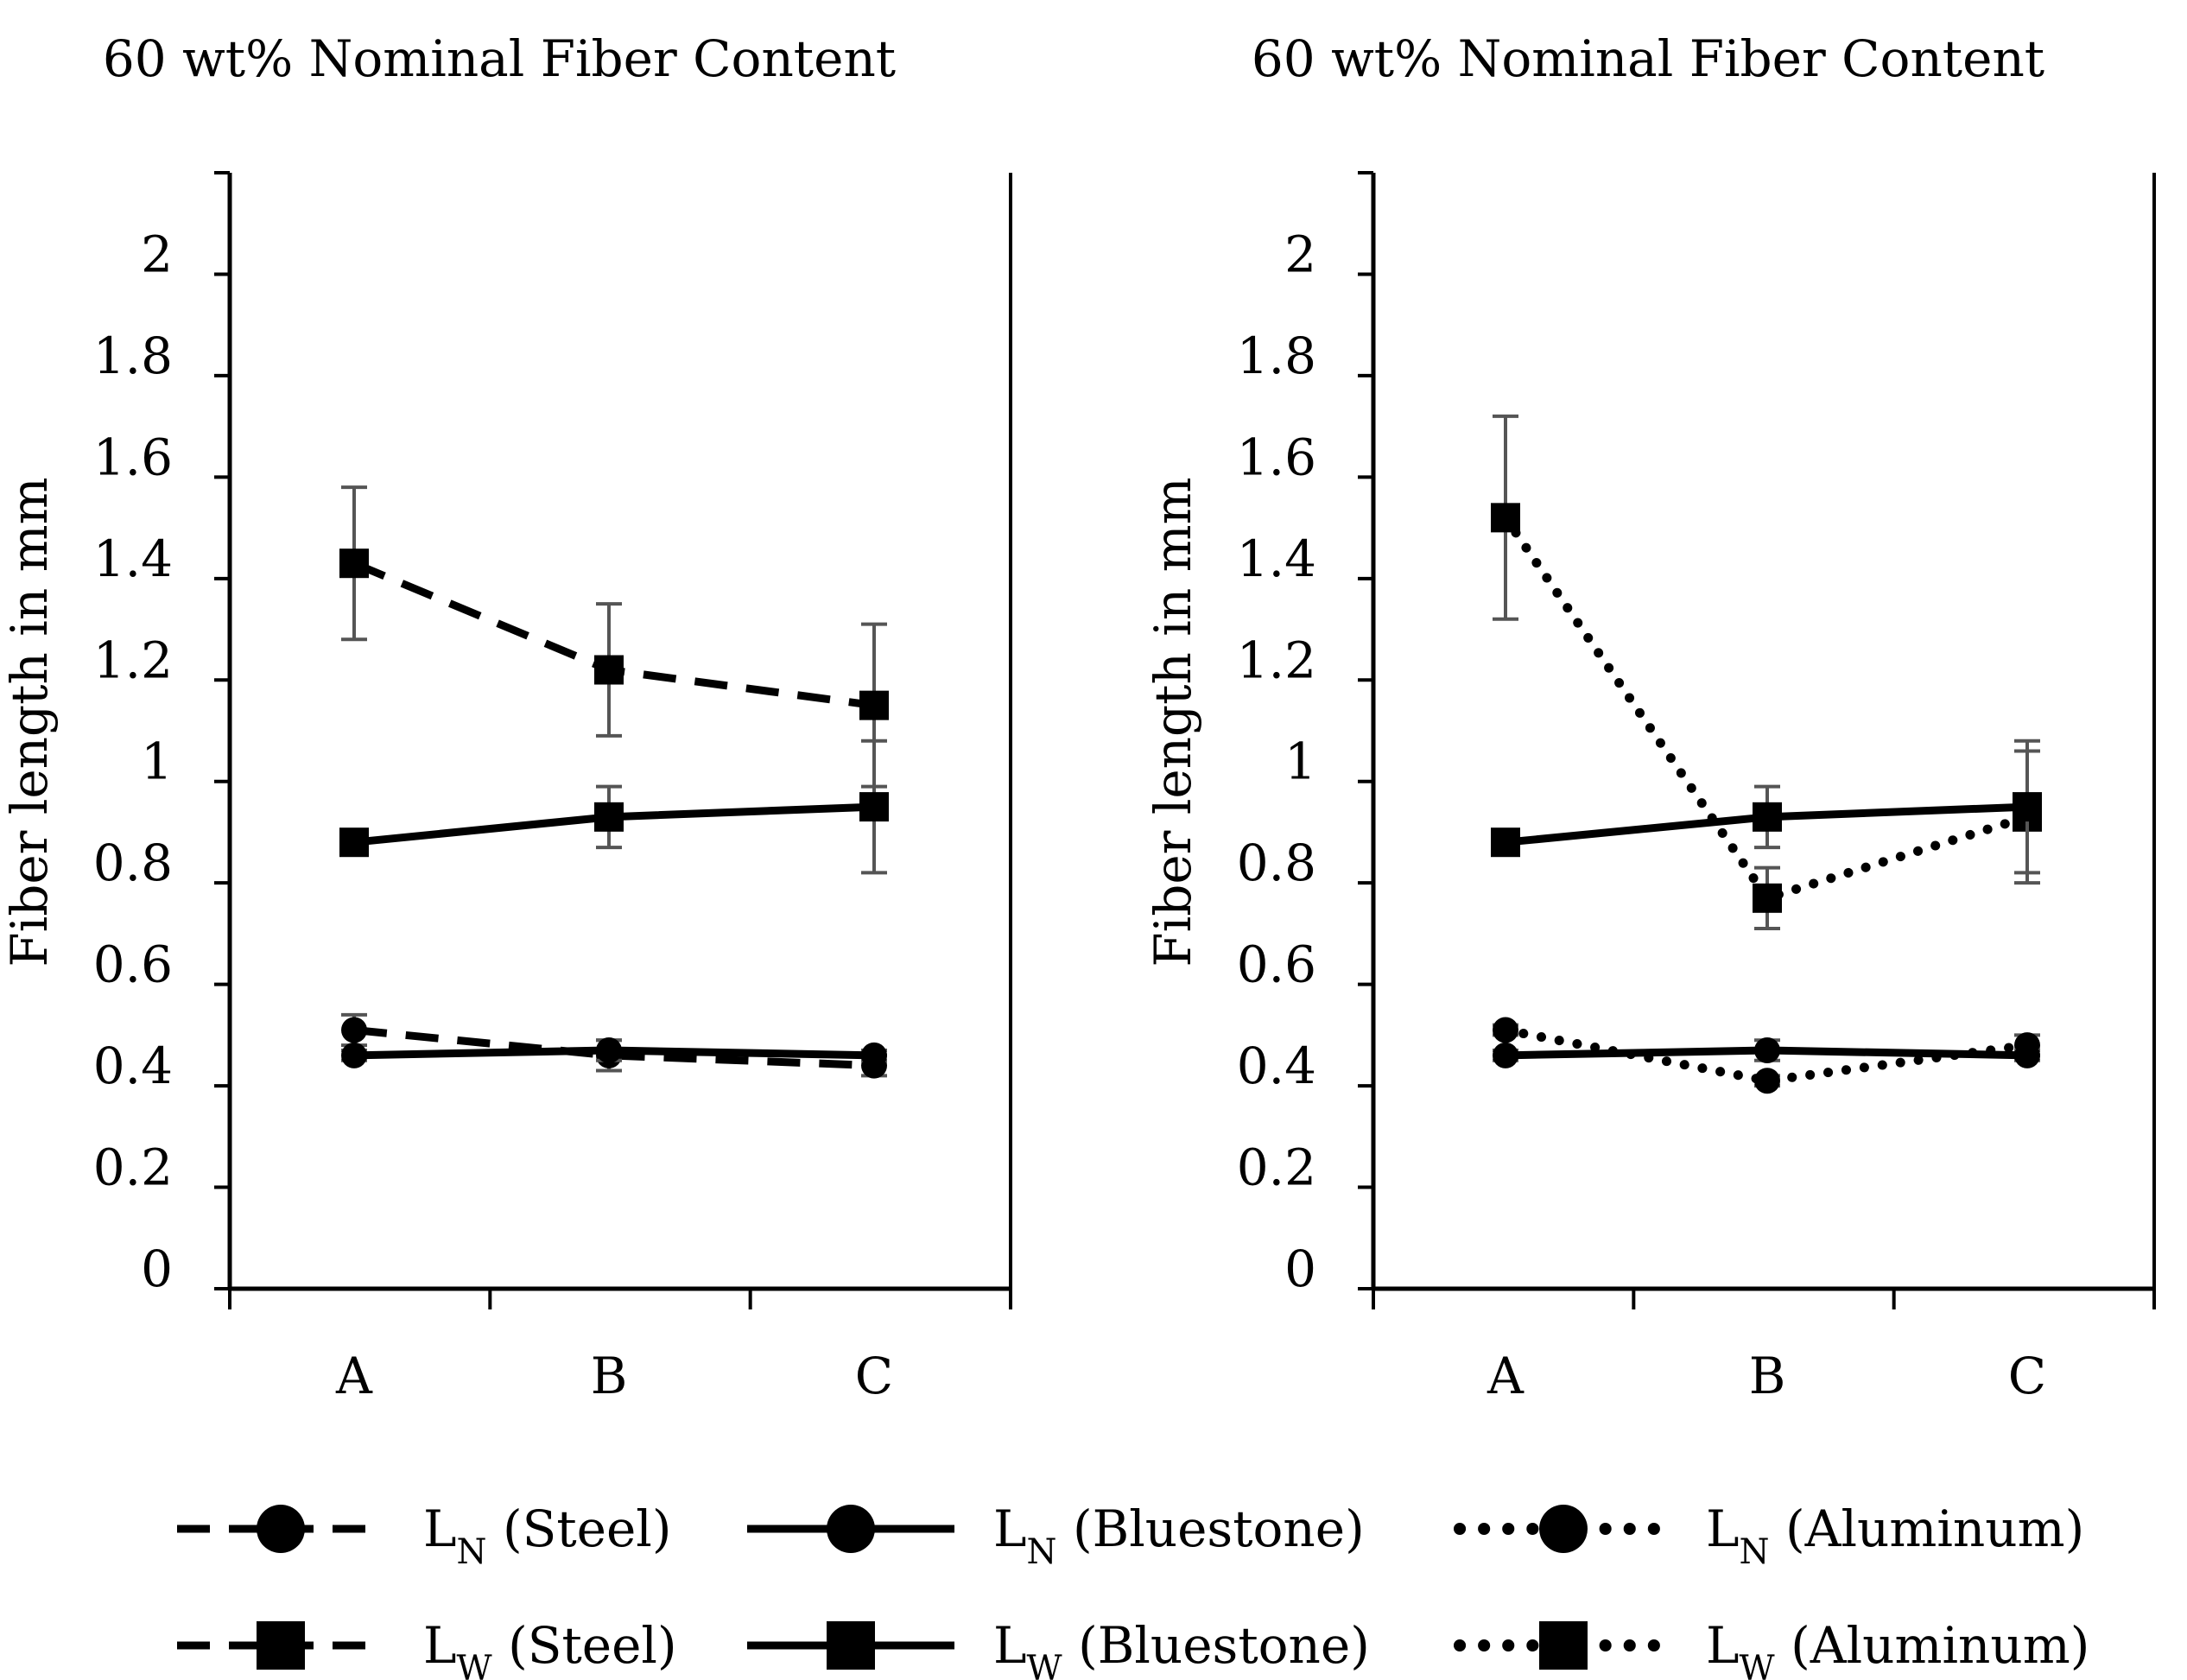 This screenshot has width=2187, height=1680. I want to click on legend-item: LN (Aluminum), so click(1769, 1536).